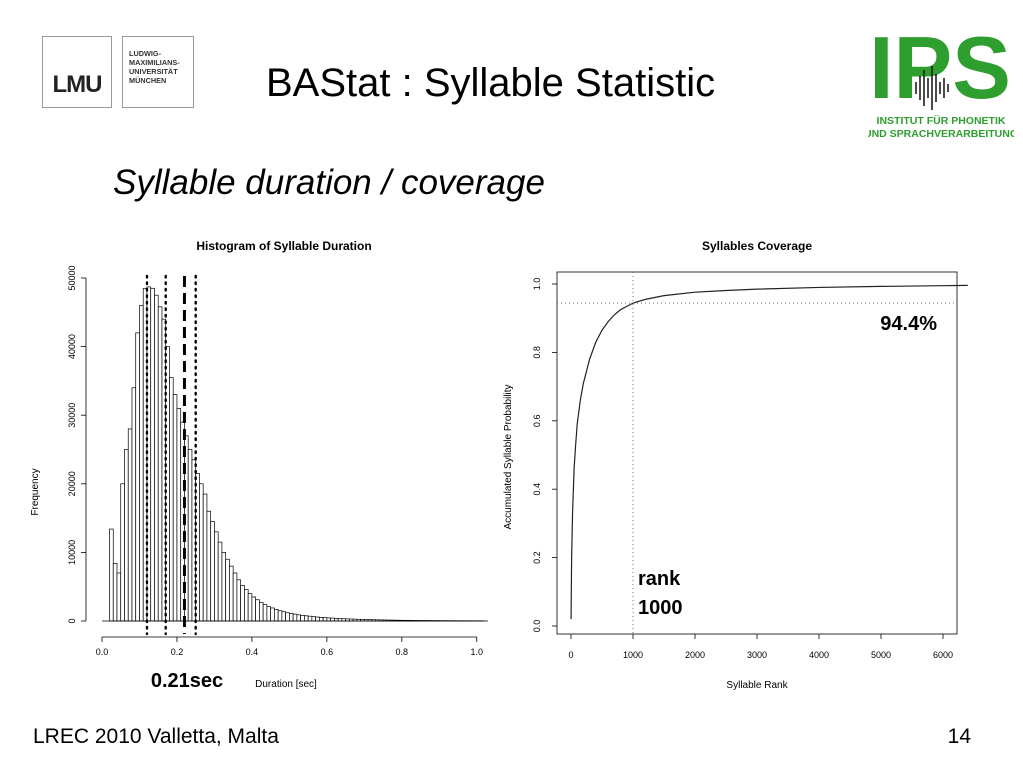  Describe the element at coordinates (187, 681) in the screenshot. I see `histogram-annotation: 0.21sec` at that location.